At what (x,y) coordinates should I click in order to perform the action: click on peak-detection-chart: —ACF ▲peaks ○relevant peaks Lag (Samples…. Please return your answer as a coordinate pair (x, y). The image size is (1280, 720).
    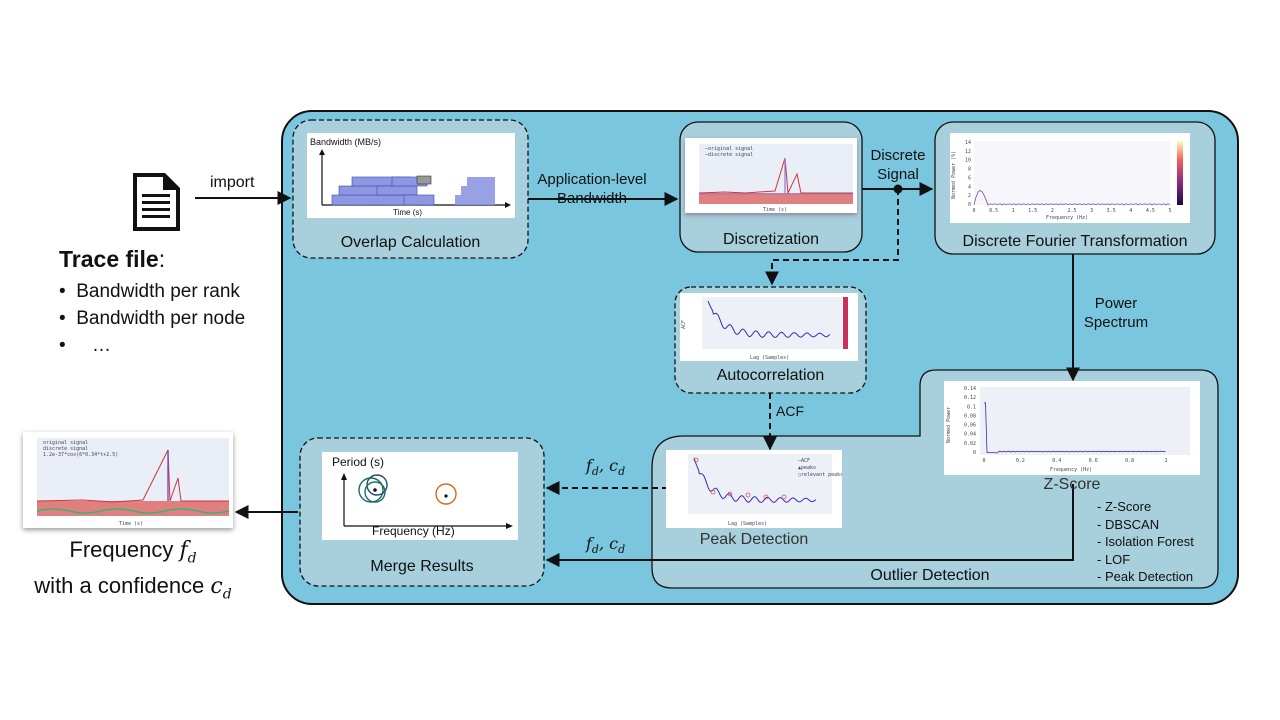
    Looking at the image, I should click on (754, 489).